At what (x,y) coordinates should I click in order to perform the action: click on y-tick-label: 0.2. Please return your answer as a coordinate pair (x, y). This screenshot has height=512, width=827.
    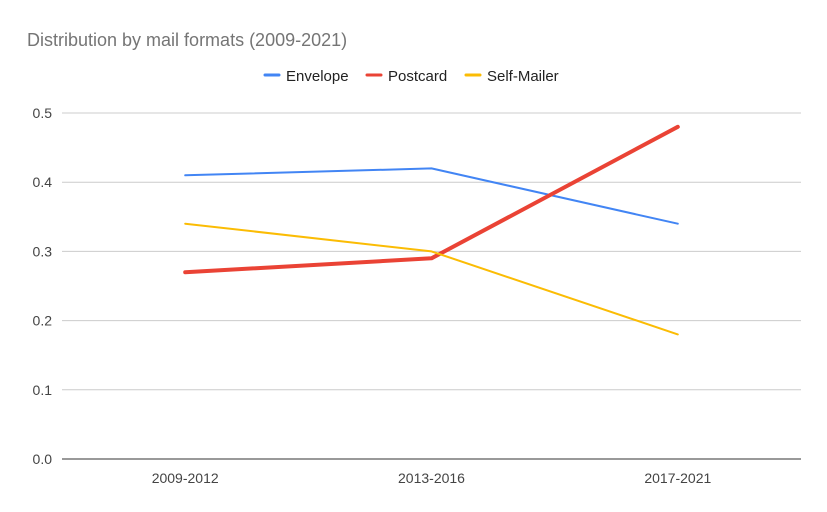
    Looking at the image, I should click on (43, 321).